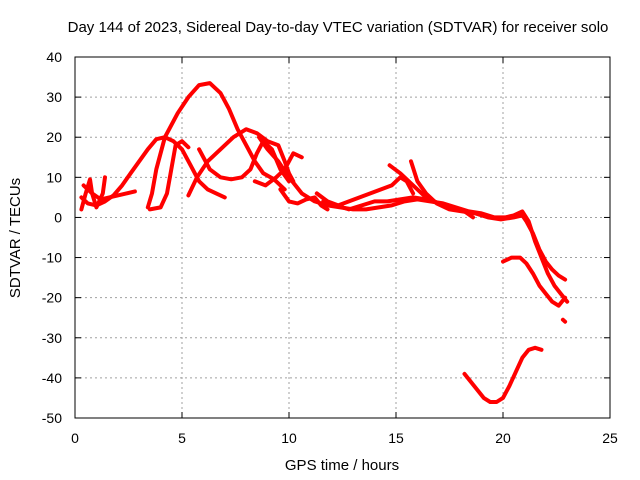 This screenshot has width=640, height=480. What do you see at coordinates (54, 57) in the screenshot?
I see `y-tick-label: 40` at bounding box center [54, 57].